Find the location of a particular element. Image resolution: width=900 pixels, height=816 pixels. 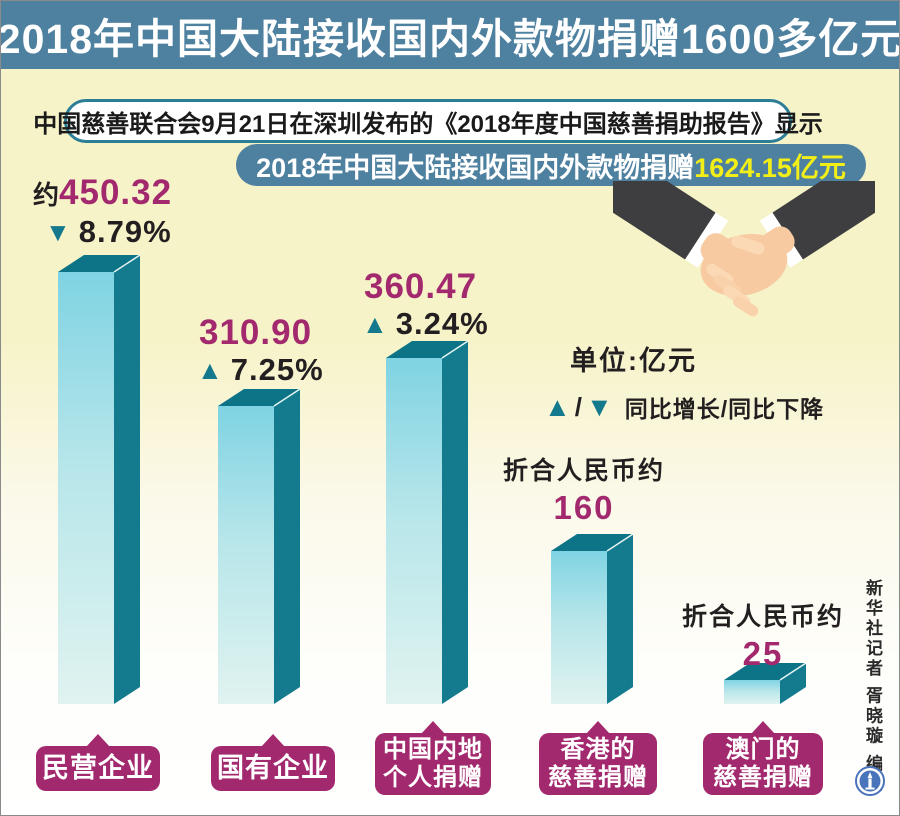

value-number: 360.47 is located at coordinates (421, 286).